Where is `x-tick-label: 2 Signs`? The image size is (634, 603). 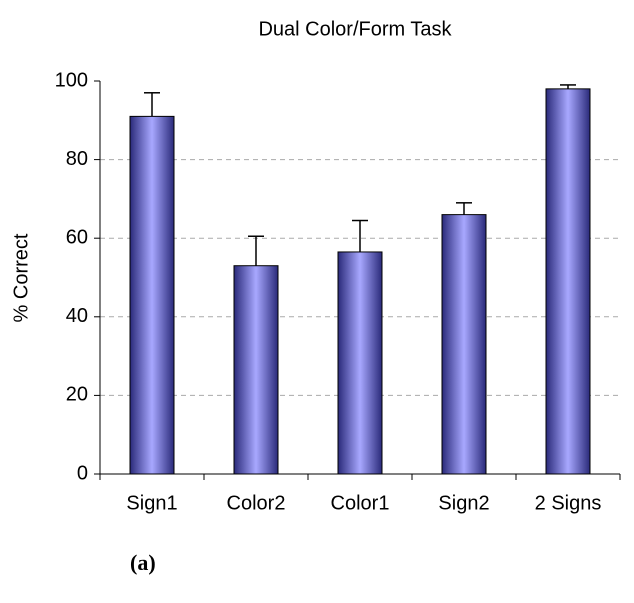 x-tick-label: 2 Signs is located at coordinates (568, 503).